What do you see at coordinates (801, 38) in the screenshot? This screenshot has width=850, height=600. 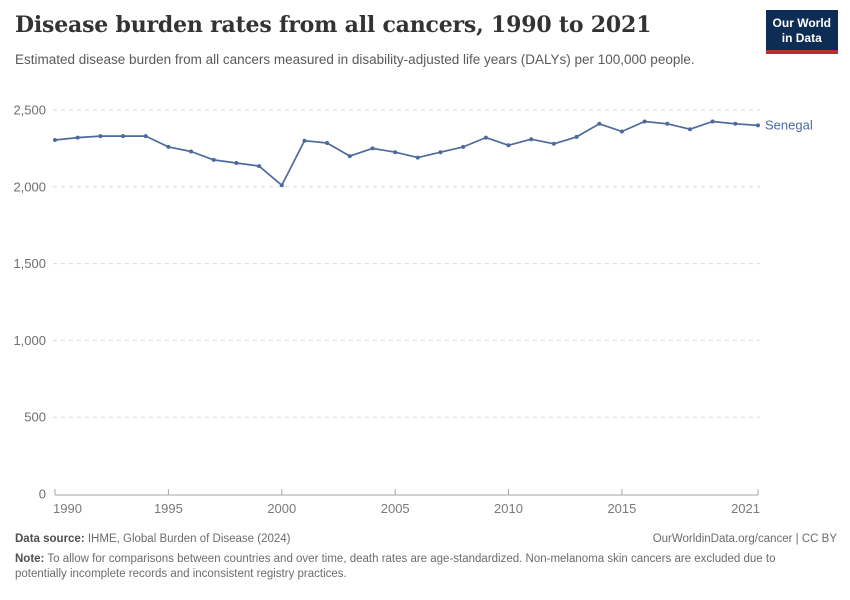 I see `owid-logo-line2: in Data` at bounding box center [801, 38].